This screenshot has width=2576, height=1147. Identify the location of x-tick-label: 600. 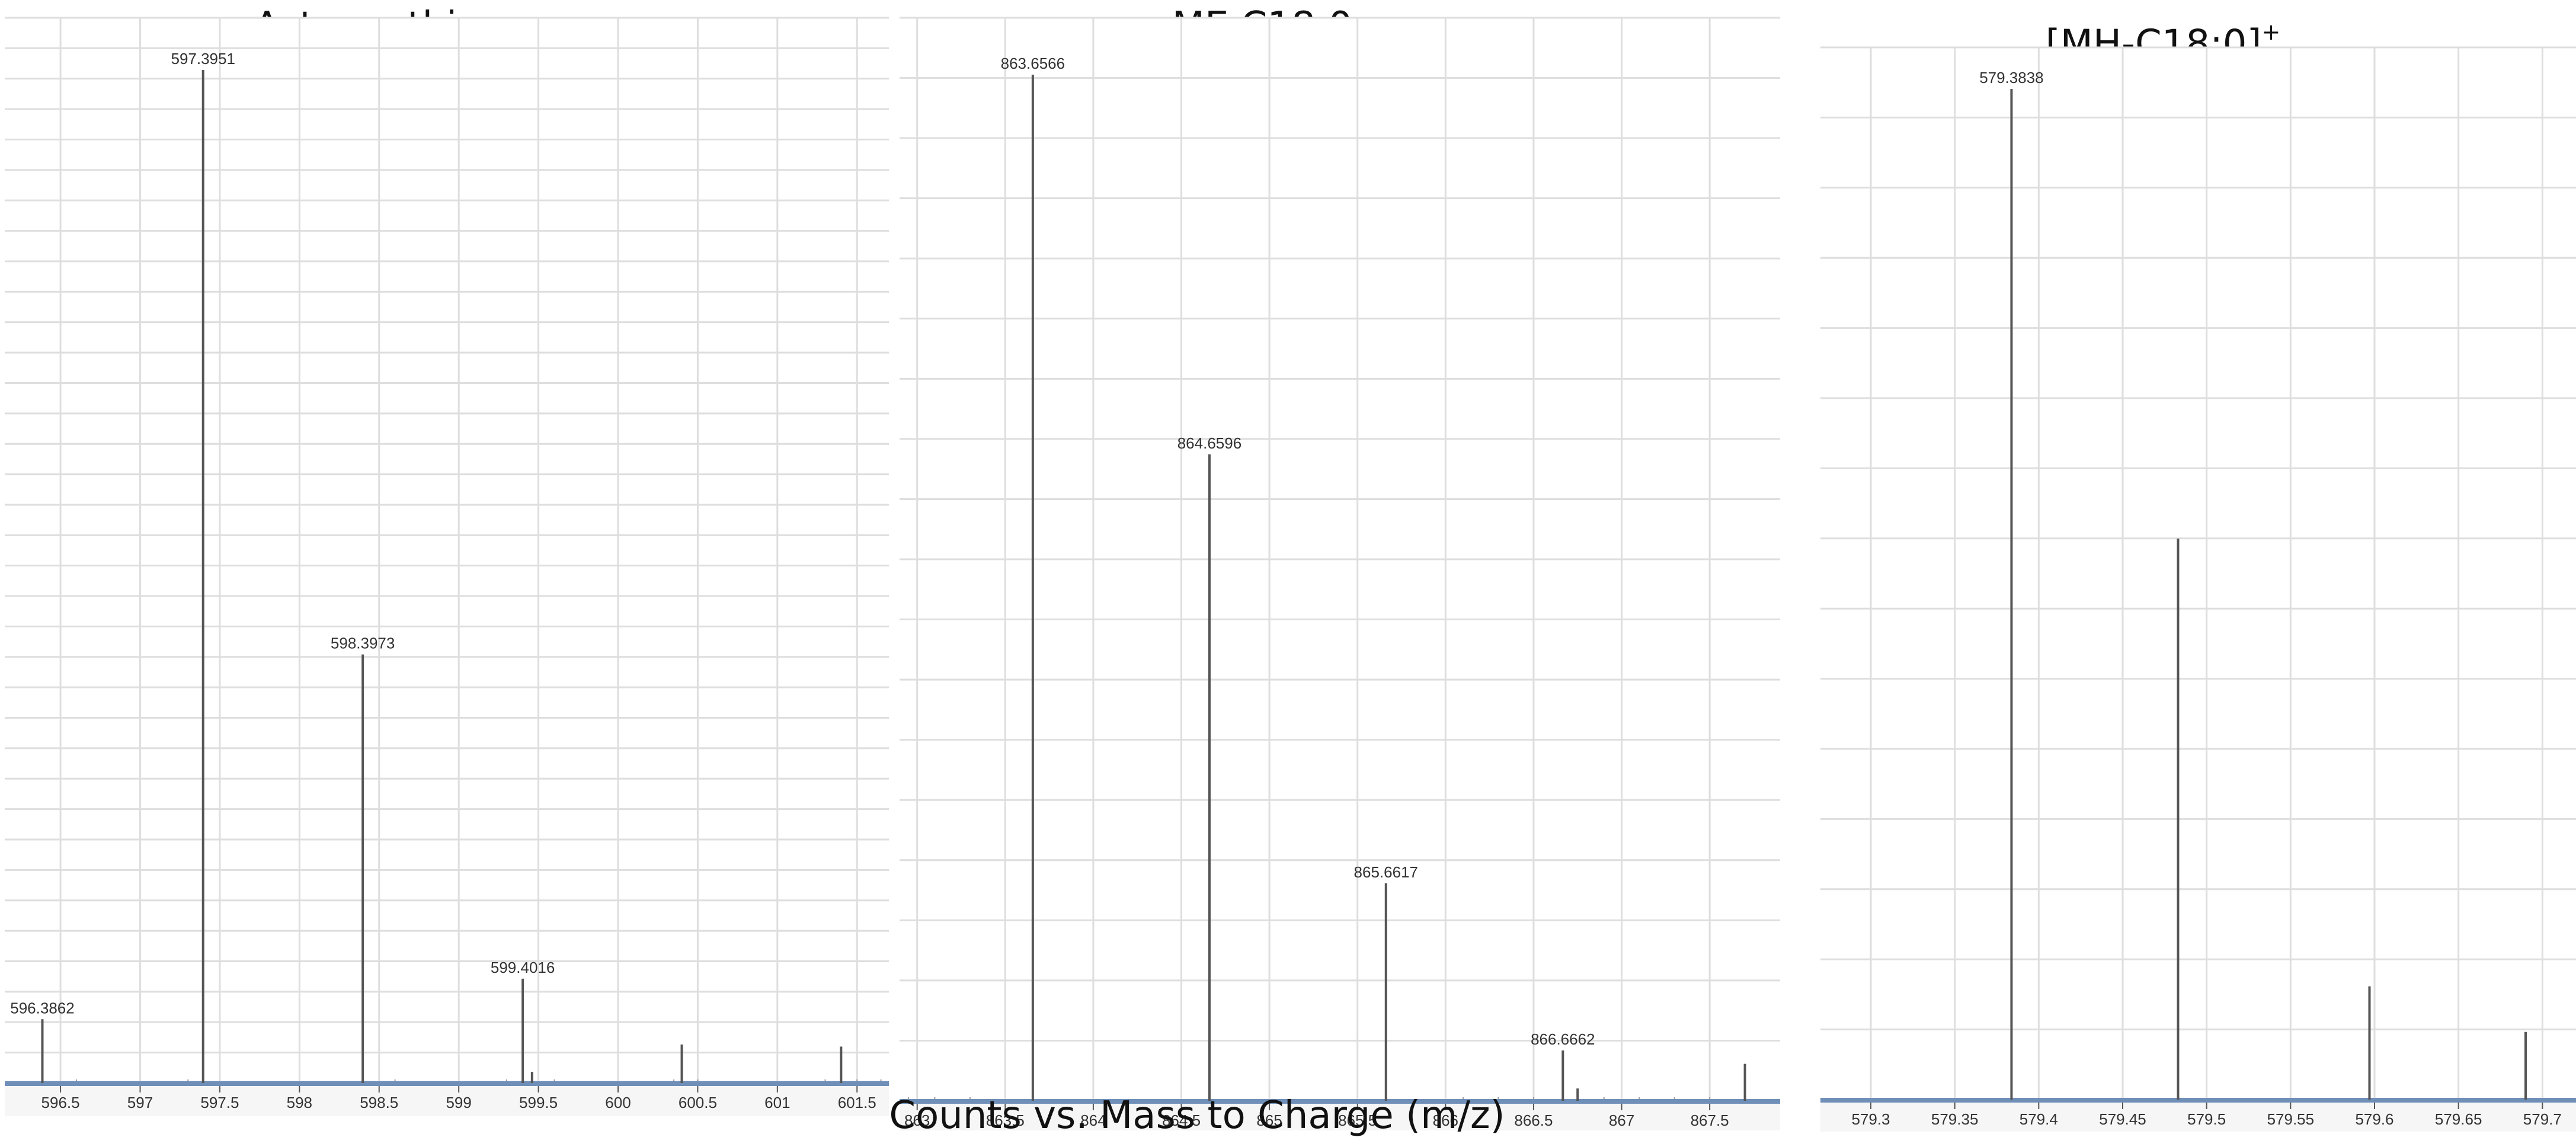
(618, 1102).